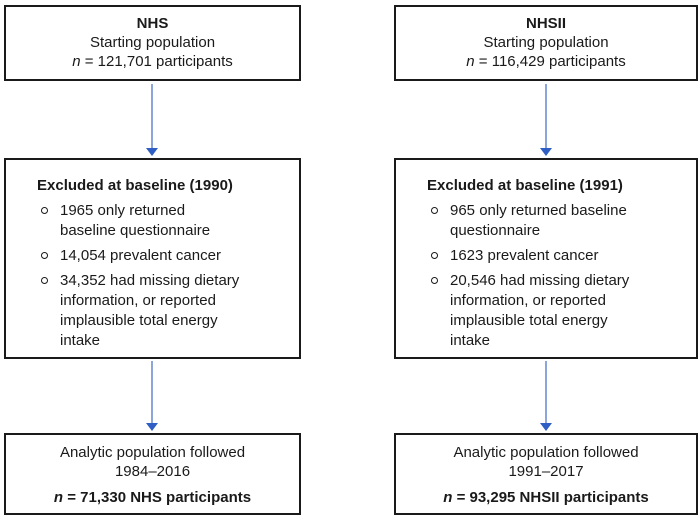  I want to click on nhsii-starting-count: n = 116,429 participants, so click(546, 61).